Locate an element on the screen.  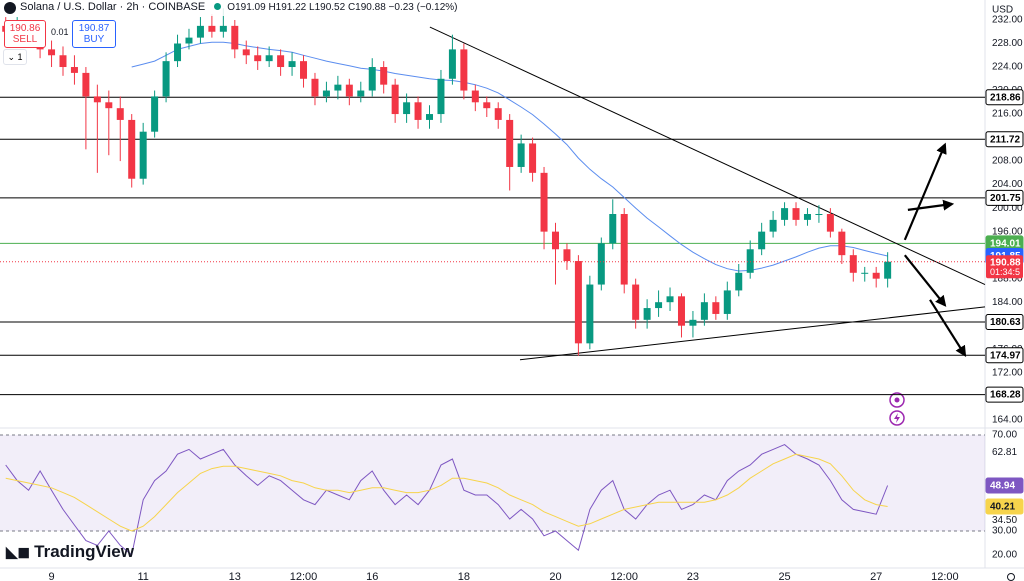
spread: 0.01 is located at coordinates (60, 32).